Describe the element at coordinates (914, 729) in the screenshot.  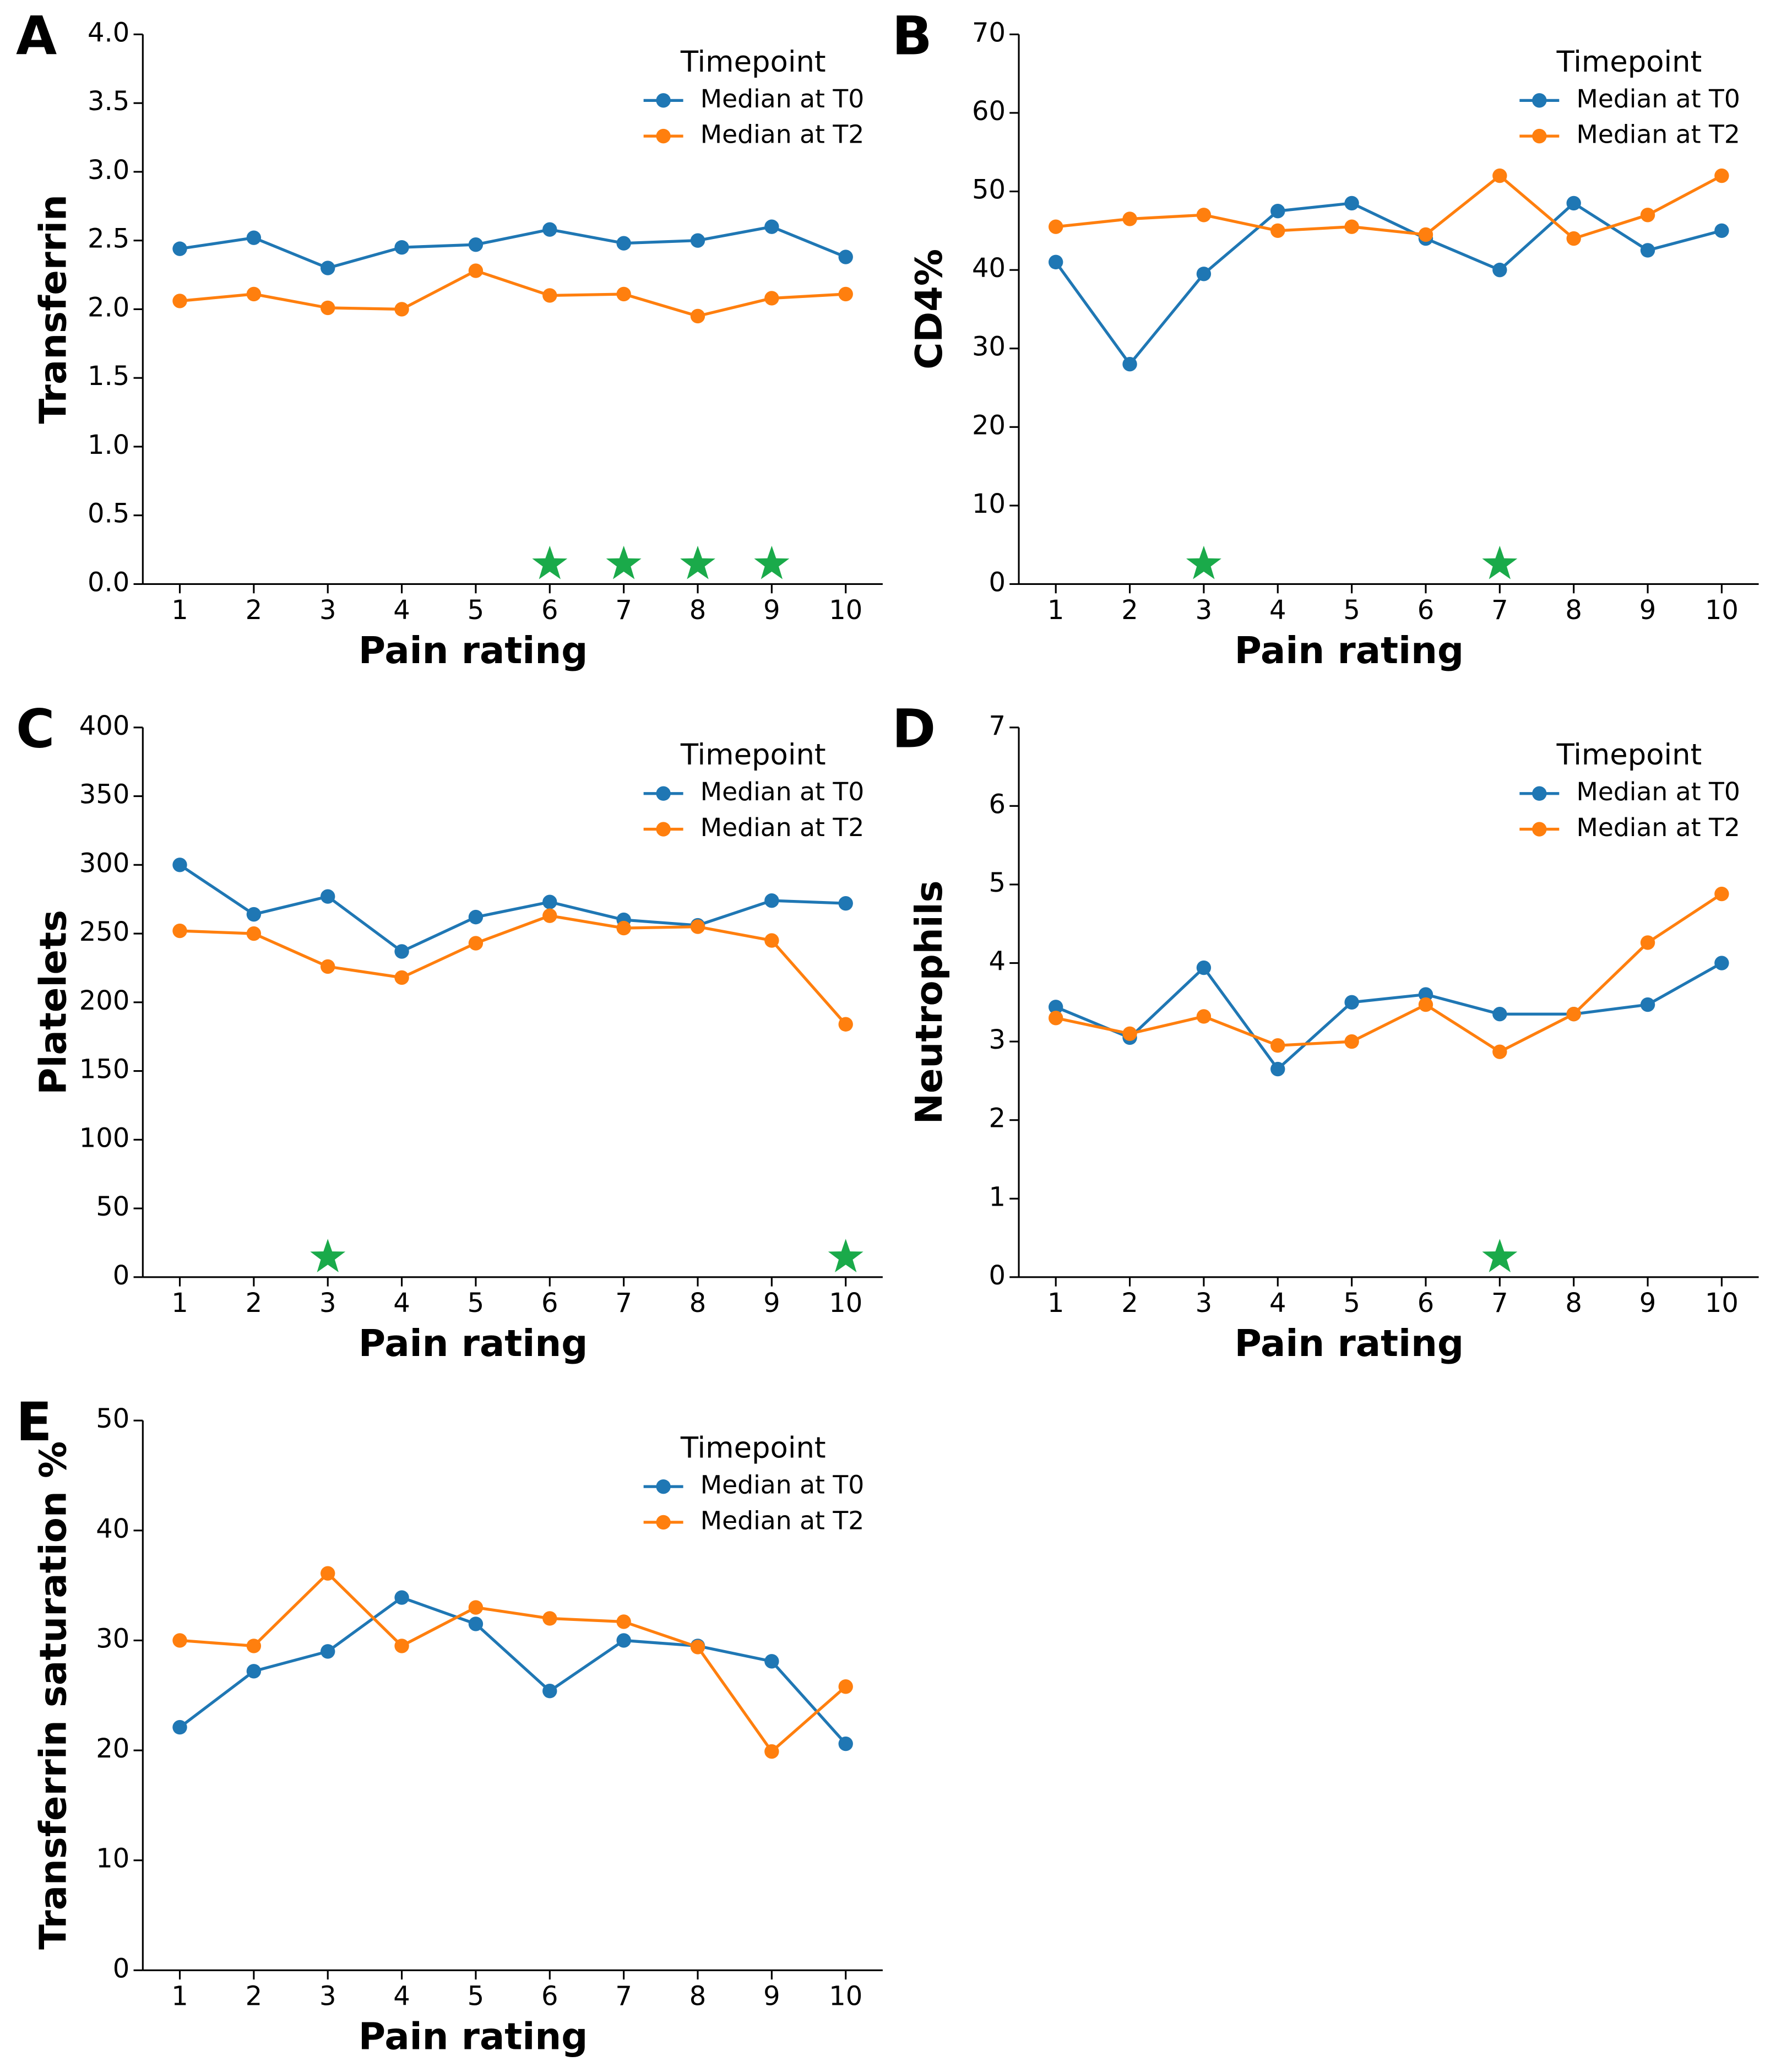
I see `panel-label: D` at that location.